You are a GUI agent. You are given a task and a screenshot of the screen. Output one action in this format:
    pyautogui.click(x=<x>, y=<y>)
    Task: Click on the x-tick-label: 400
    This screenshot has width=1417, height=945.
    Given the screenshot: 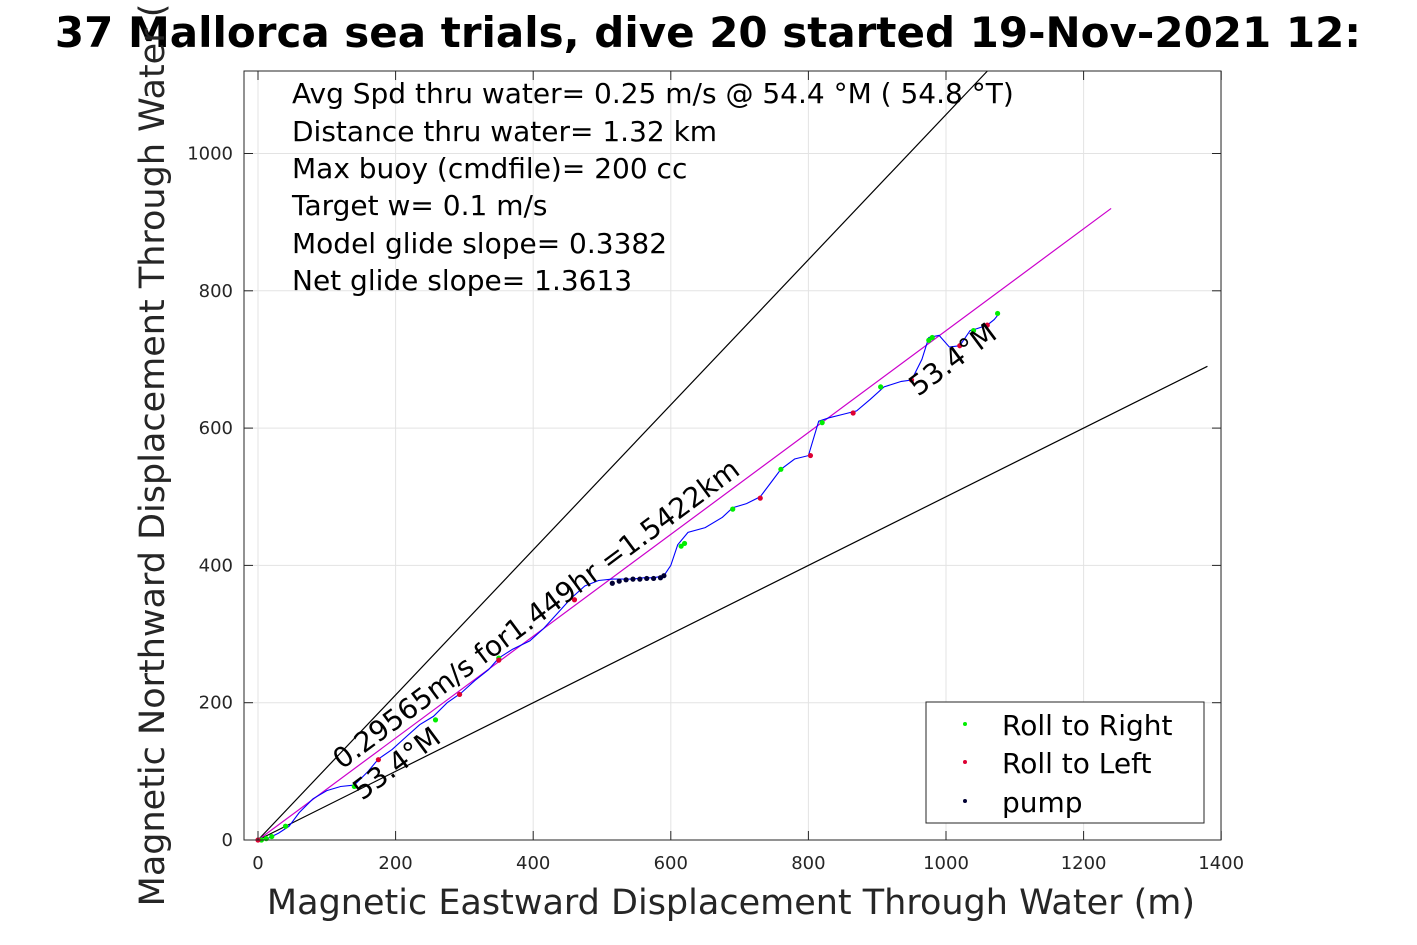 What is the action you would take?
    pyautogui.click(x=533, y=863)
    